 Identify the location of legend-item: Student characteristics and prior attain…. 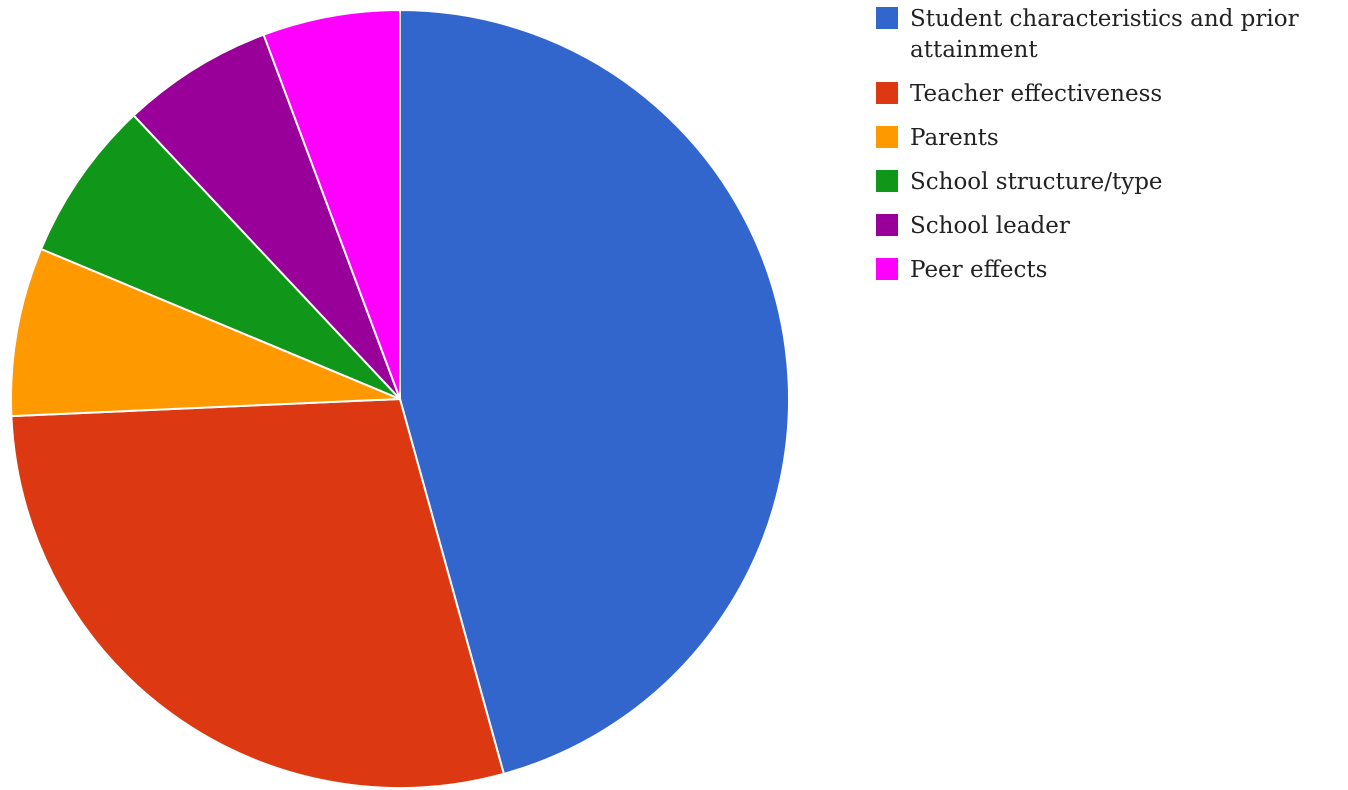
(1111, 35).